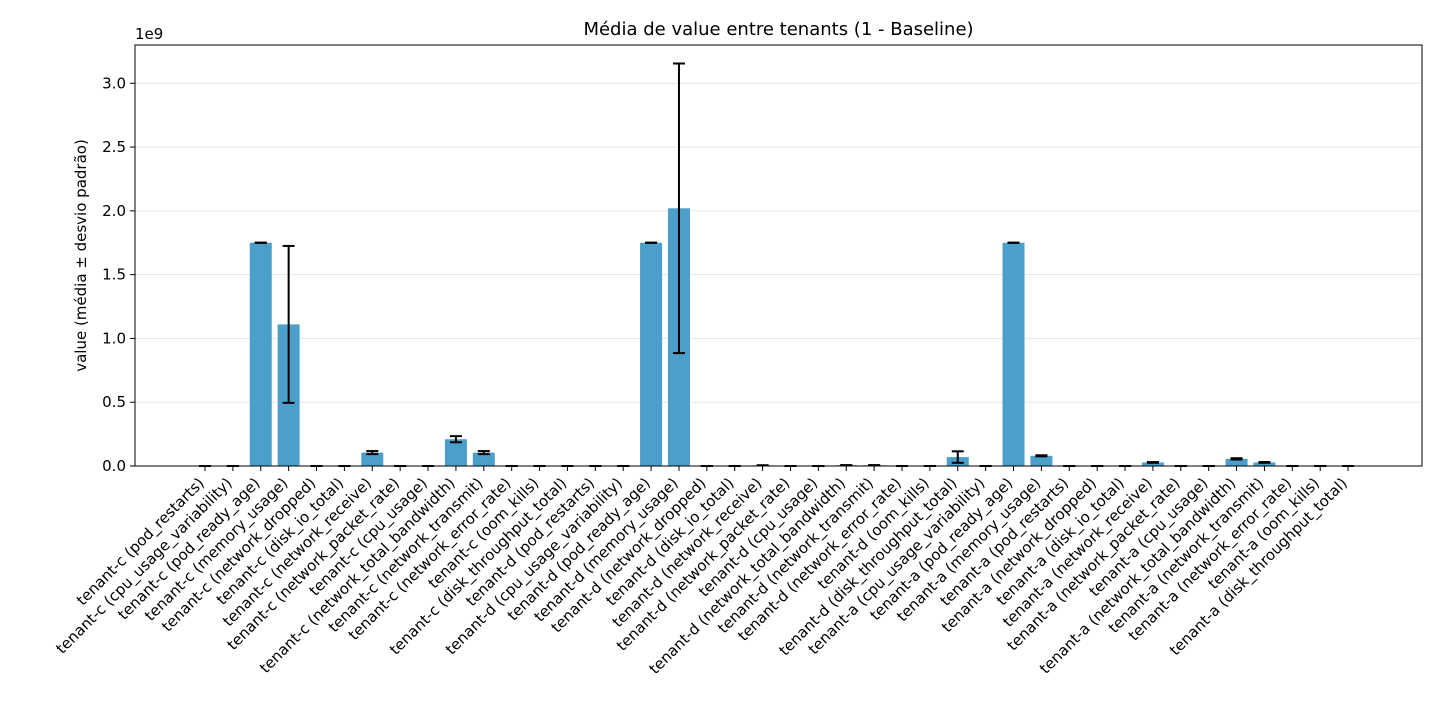  I want to click on y-tick-label: 2.5, so click(114, 147).